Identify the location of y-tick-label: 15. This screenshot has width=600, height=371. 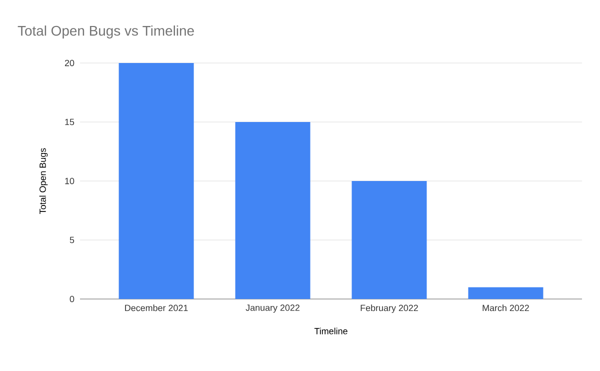
(69, 122).